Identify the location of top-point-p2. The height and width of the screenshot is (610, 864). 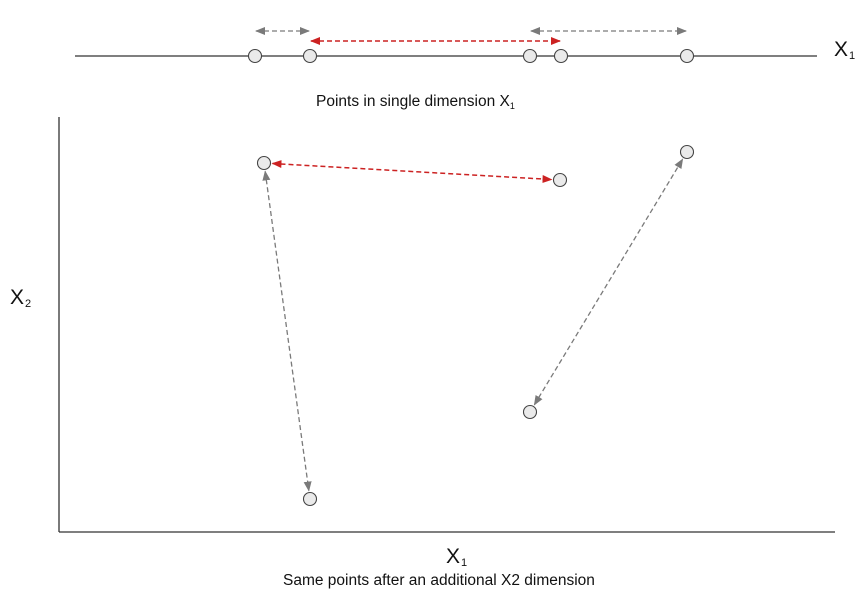
(310, 56).